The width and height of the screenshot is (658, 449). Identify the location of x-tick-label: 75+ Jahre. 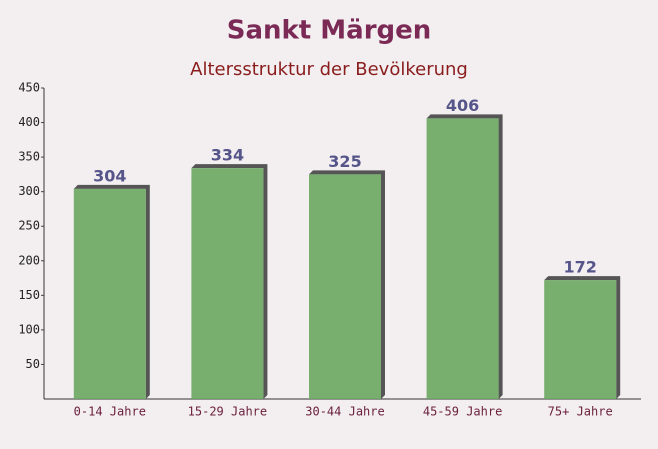
(580, 412).